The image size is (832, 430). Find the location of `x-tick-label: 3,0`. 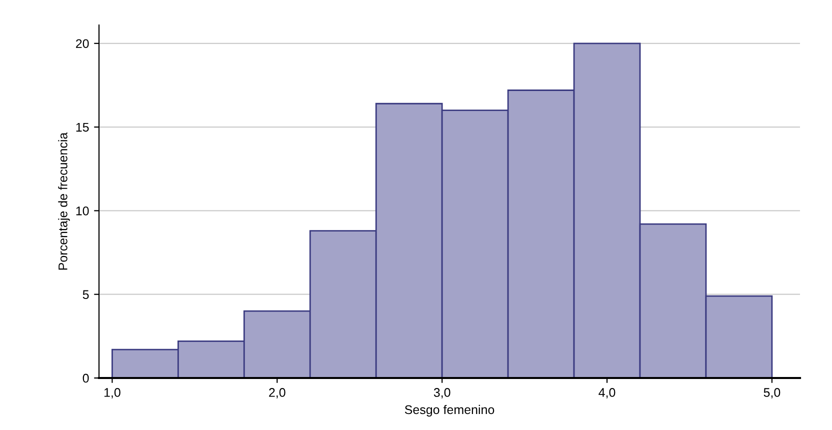

x-tick-label: 3,0 is located at coordinates (442, 393).